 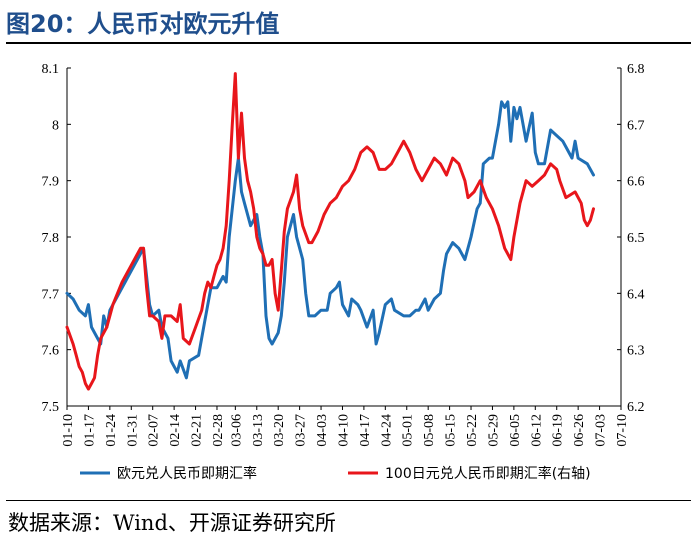 What do you see at coordinates (51, 351) in the screenshot?
I see `left-tick-label: 7.6` at bounding box center [51, 351].